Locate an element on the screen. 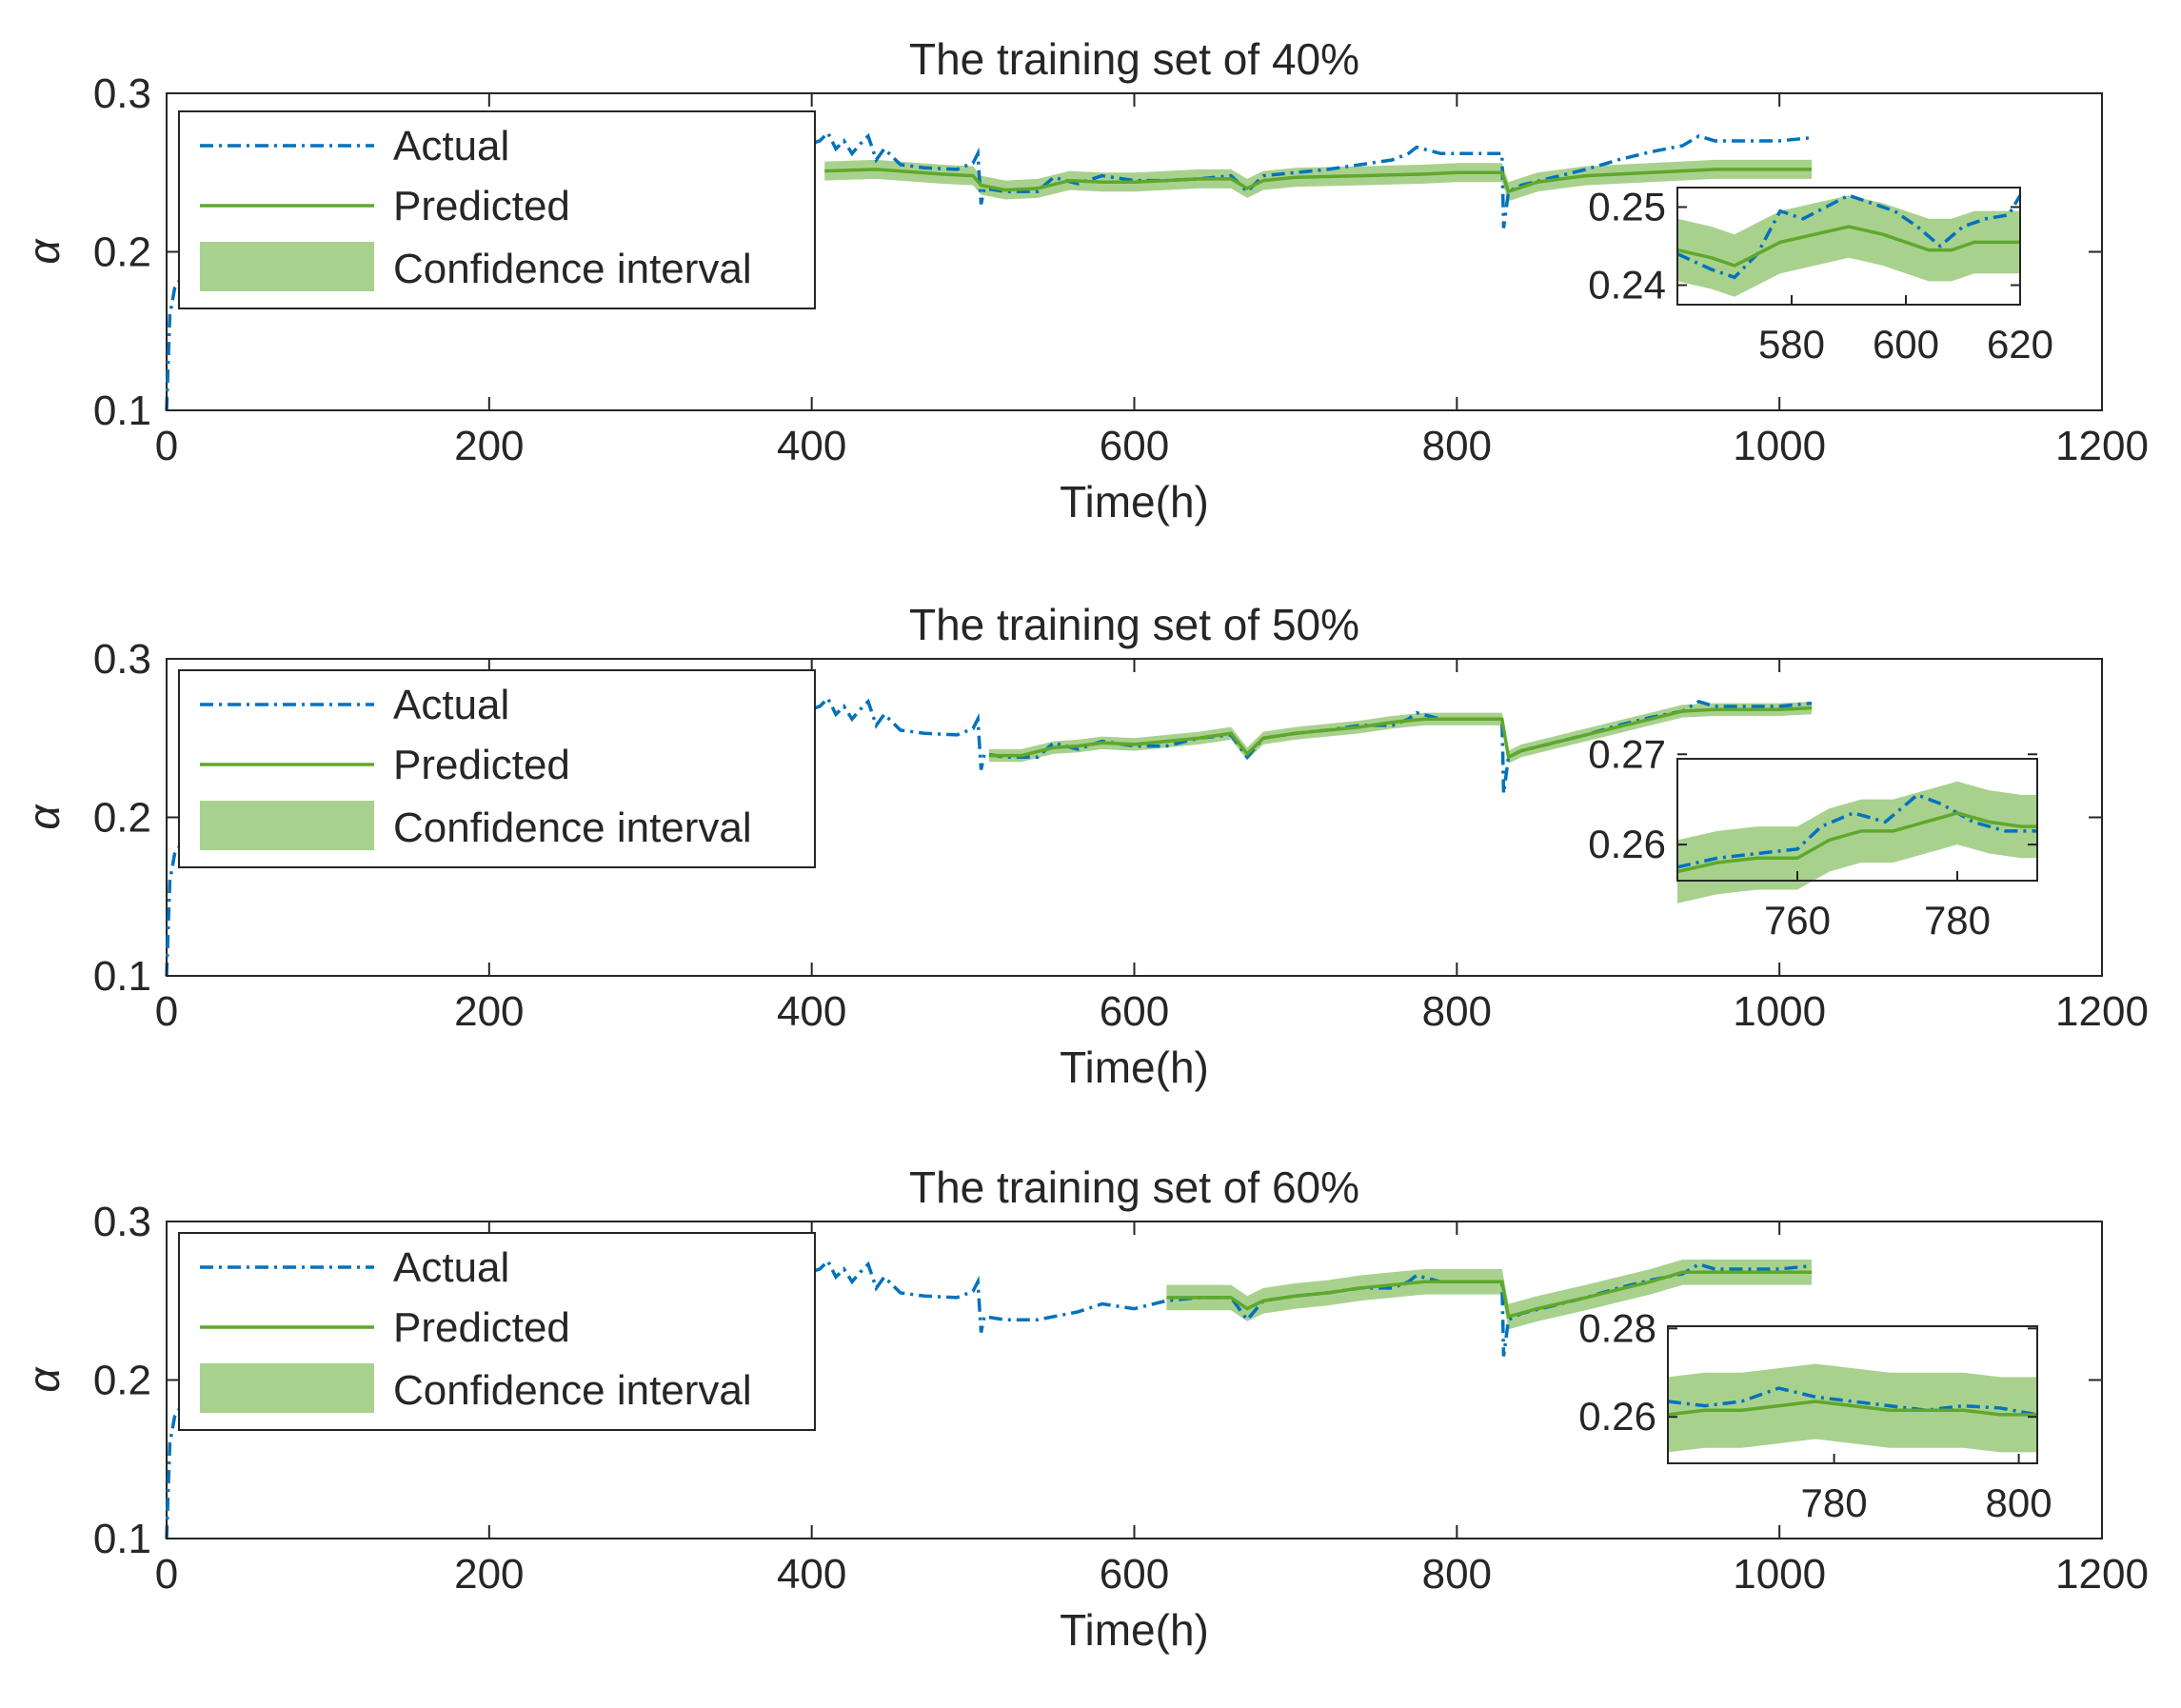 Image resolution: width=2181 pixels, height=1708 pixels. inset-plot: 780 800 0.26 0.28 is located at coordinates (1815, 1415).